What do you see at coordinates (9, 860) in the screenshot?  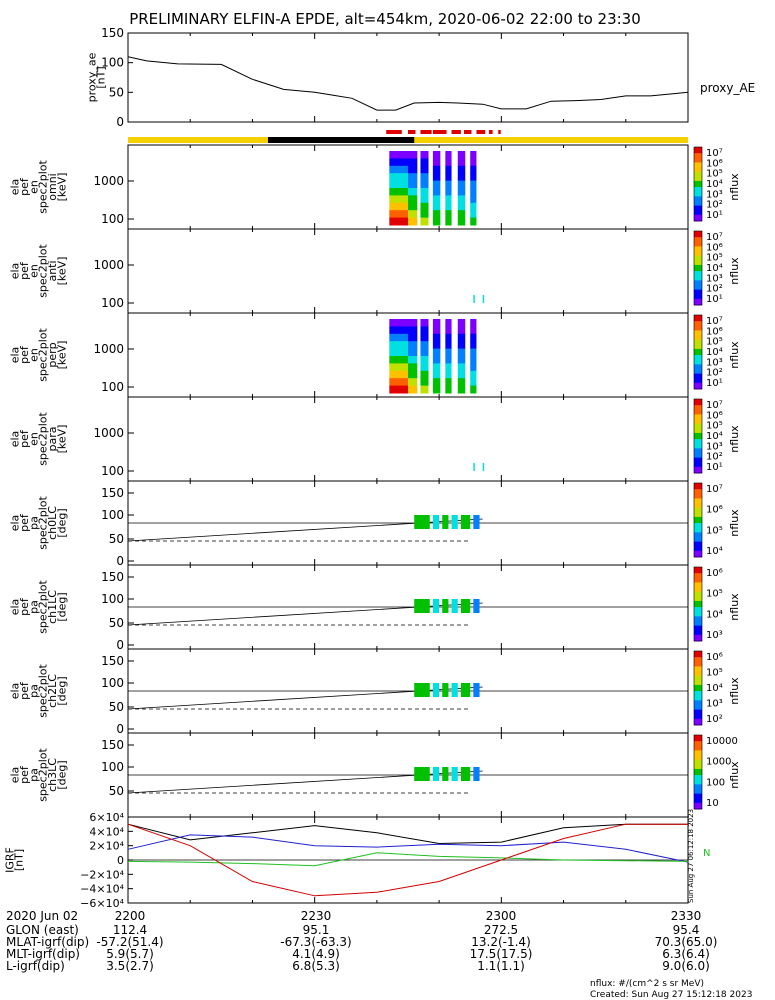 I see `y-axis-label-line: IGRF` at bounding box center [9, 860].